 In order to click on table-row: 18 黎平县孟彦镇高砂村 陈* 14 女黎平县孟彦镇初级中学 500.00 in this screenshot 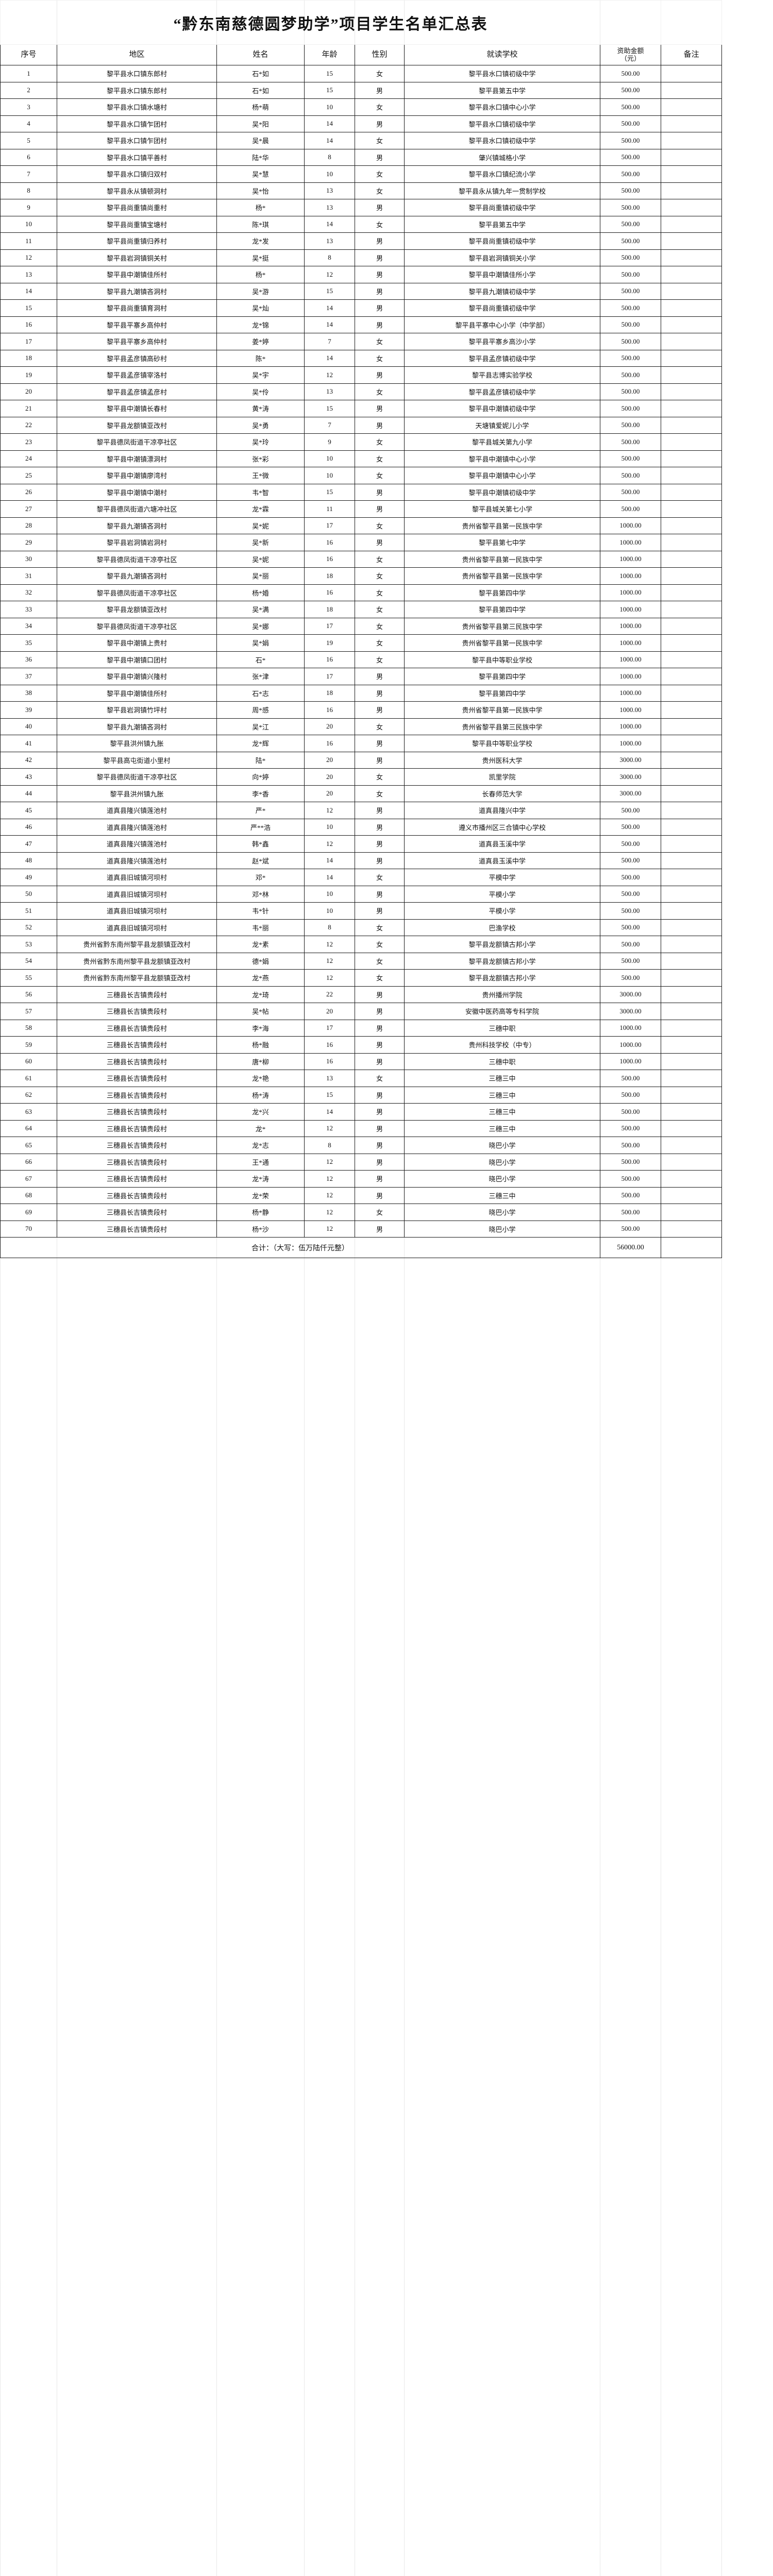, I will do `click(361, 358)`.